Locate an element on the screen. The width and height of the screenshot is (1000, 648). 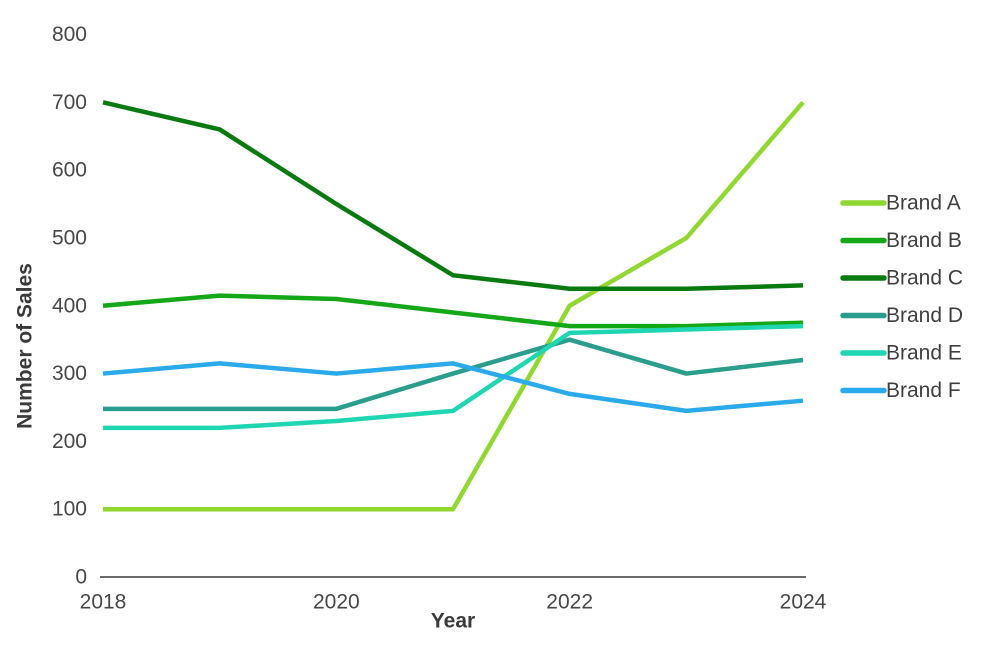
series-line-brand-d is located at coordinates (453, 374).